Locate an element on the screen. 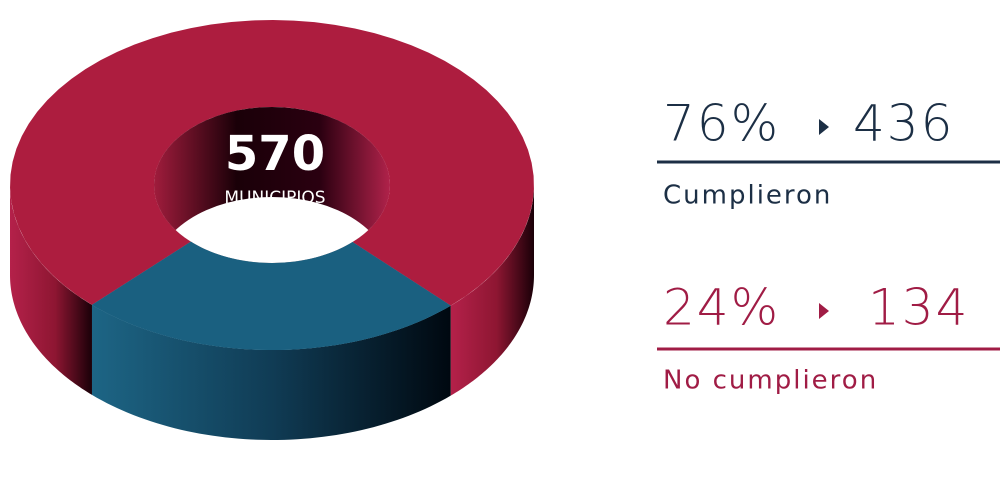  count: 436 is located at coordinates (903, 124).